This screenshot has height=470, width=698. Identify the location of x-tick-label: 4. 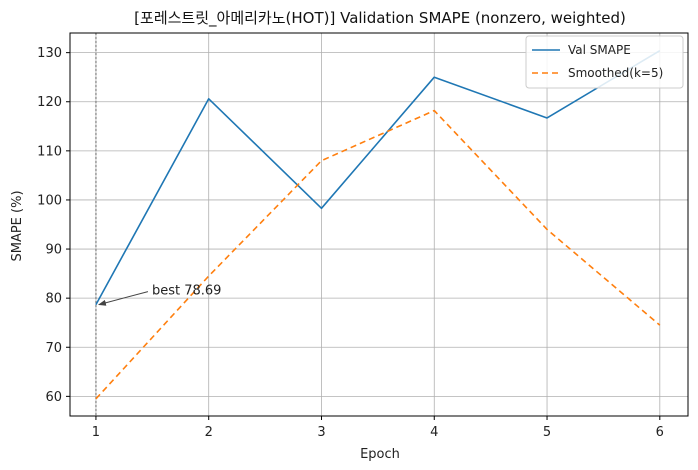
(434, 432).